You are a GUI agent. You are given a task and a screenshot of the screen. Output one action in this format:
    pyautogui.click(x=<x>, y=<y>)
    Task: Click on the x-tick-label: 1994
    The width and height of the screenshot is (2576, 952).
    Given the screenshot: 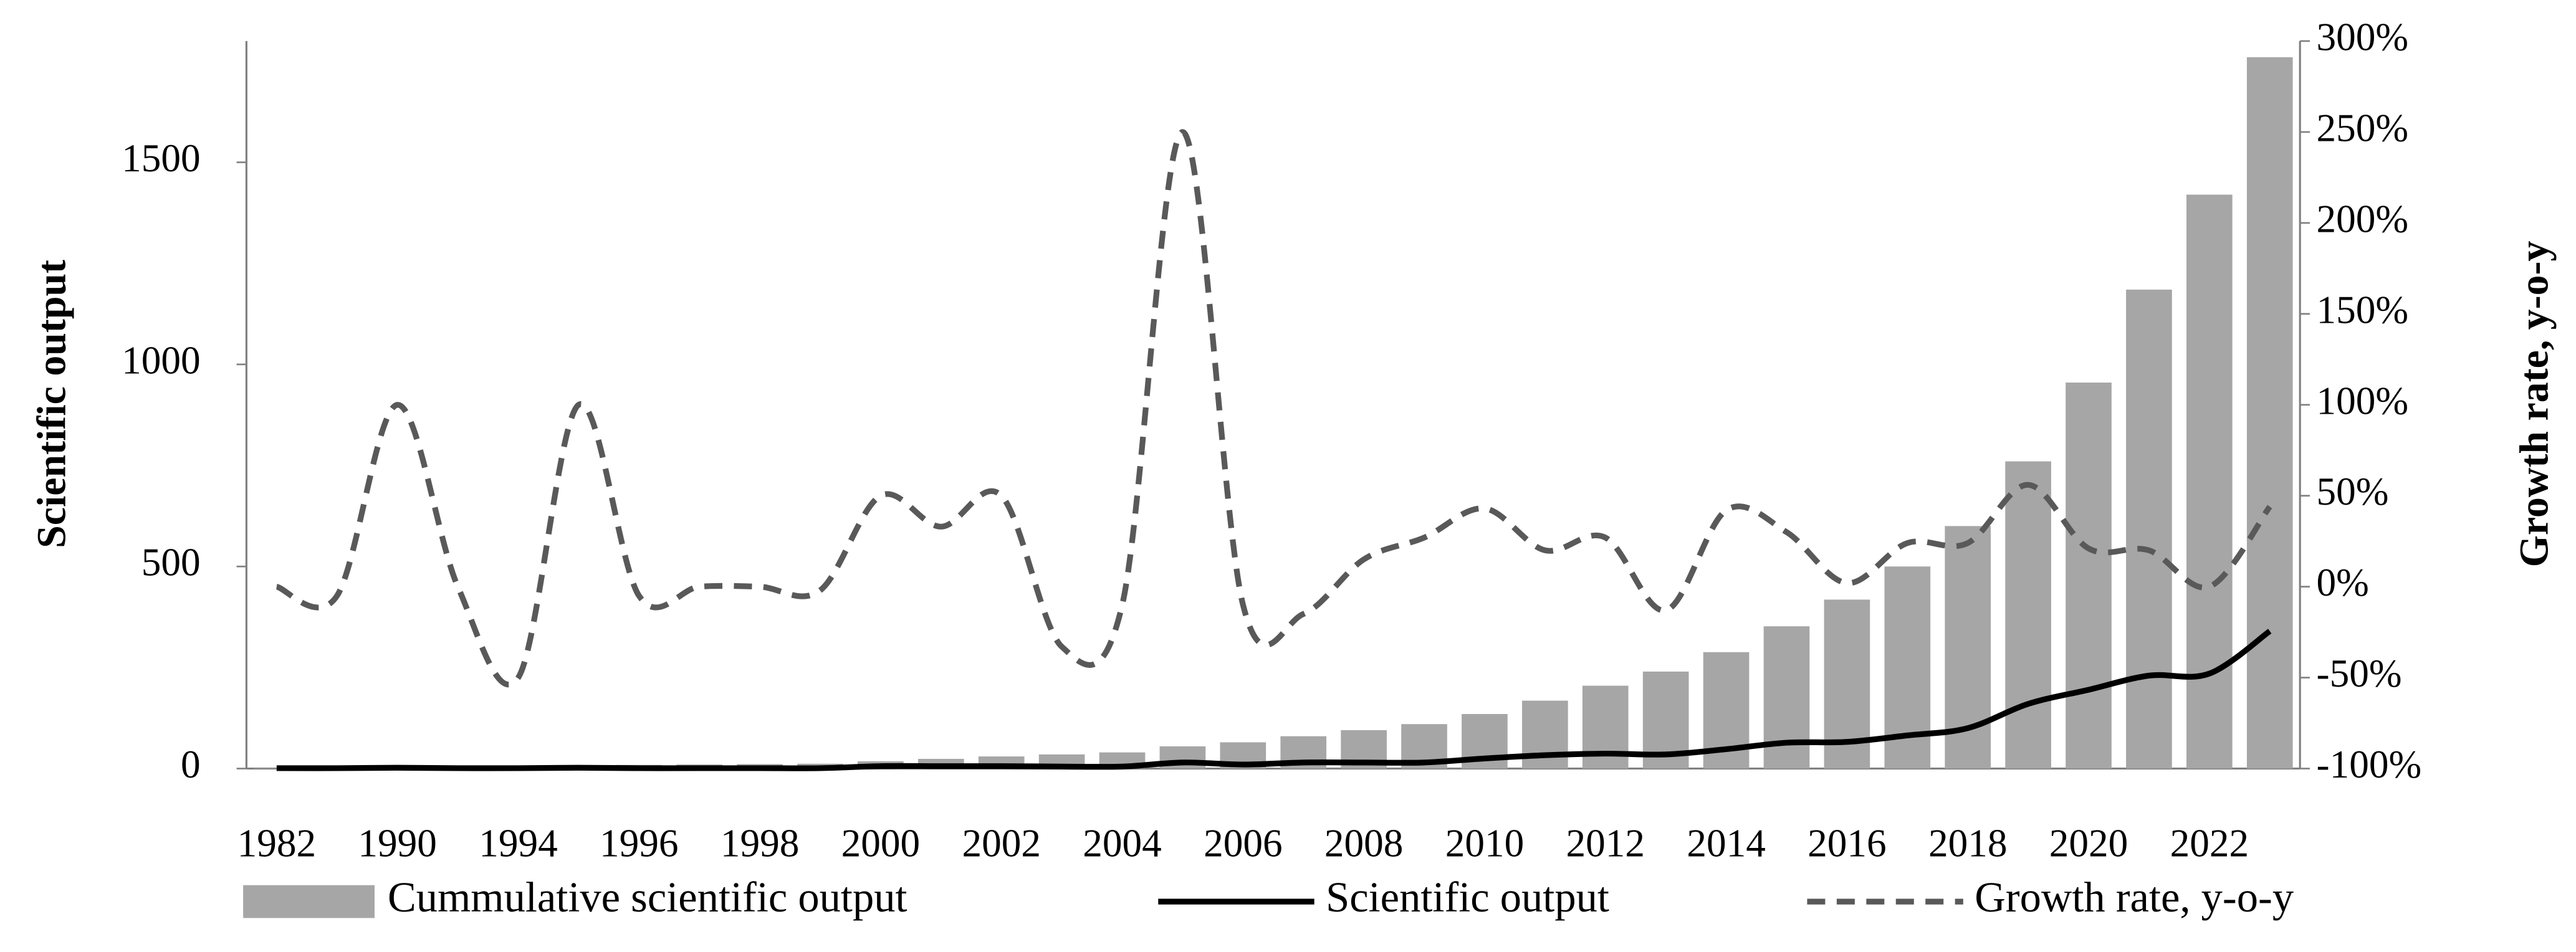 What is the action you would take?
    pyautogui.click(x=518, y=844)
    